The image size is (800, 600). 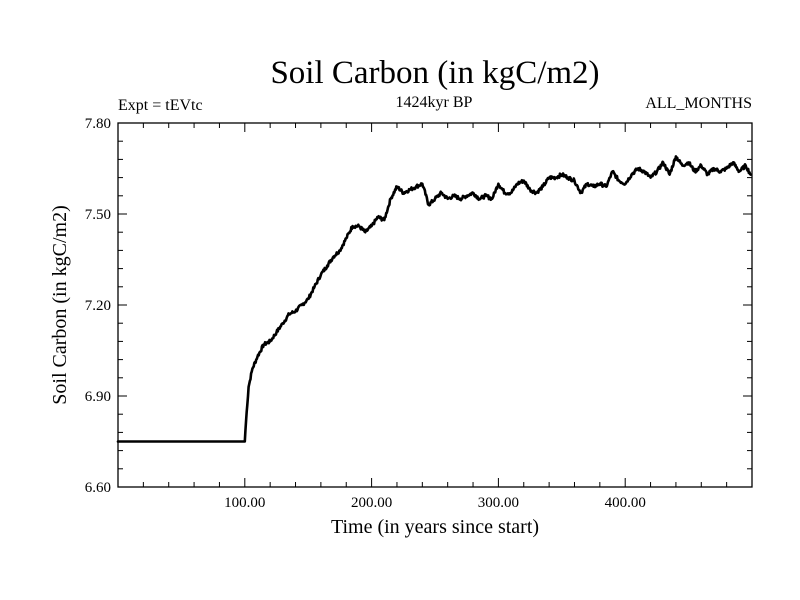 I want to click on y-tick-label: 7.50, so click(x=98, y=215).